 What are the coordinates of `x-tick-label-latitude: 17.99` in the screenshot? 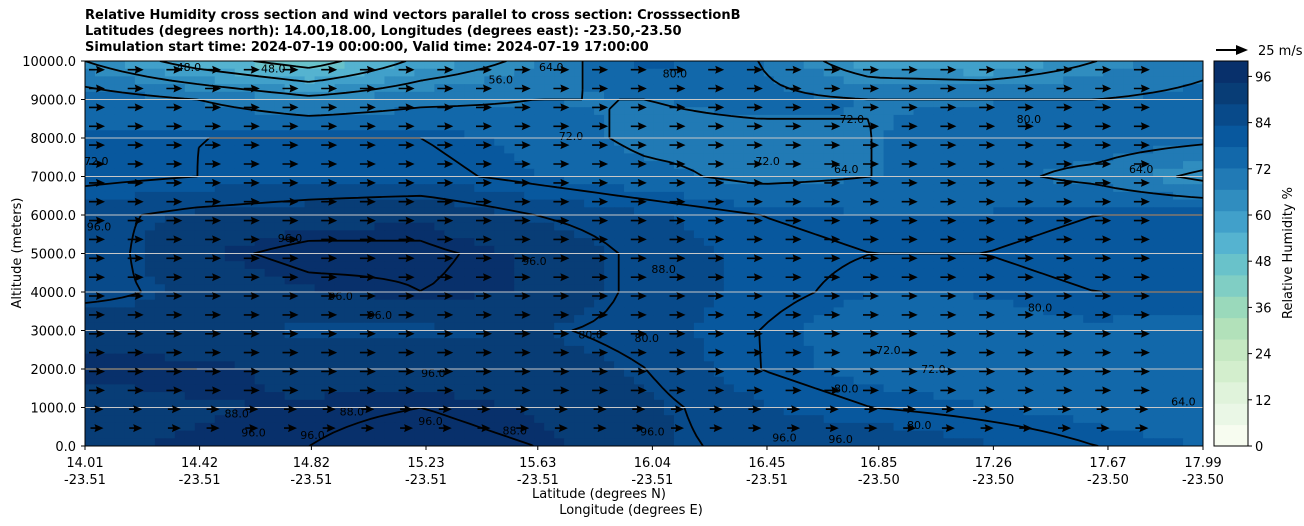 It's located at (1202, 463).